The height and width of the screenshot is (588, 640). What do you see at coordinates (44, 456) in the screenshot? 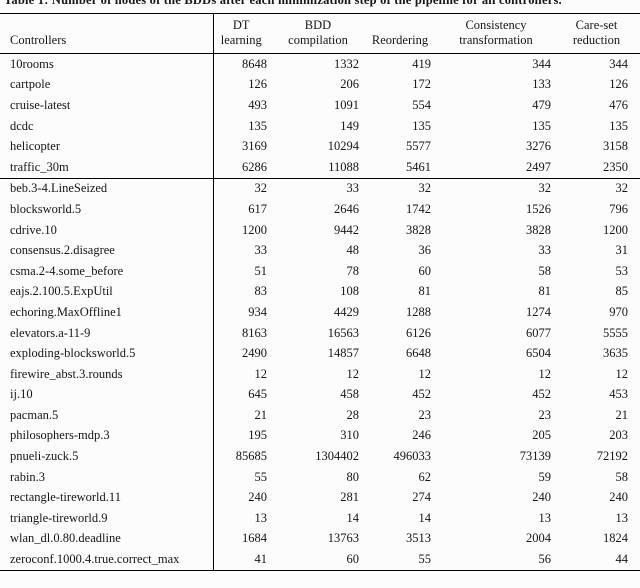
I see `controller-name-cell: pnueli-zuck.5` at bounding box center [44, 456].